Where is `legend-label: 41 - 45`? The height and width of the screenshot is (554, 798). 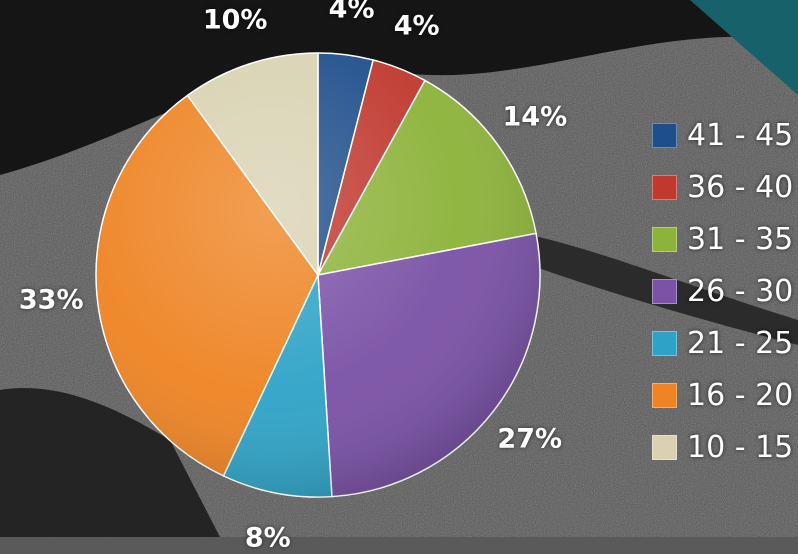 legend-label: 41 - 45 is located at coordinates (740, 135).